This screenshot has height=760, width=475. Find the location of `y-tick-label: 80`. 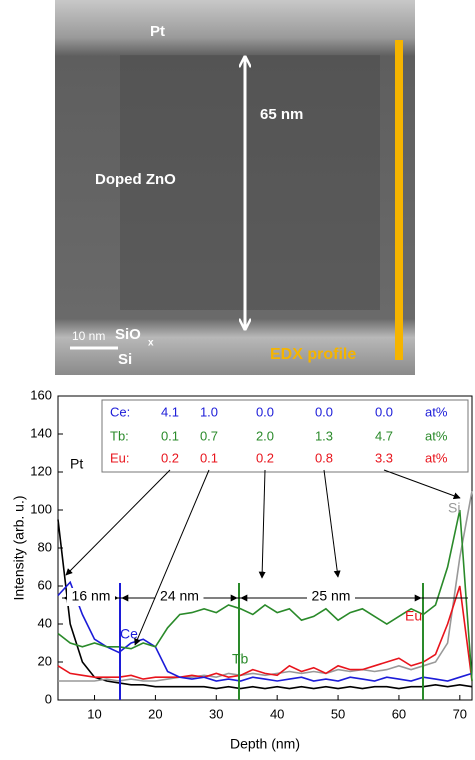

y-tick-label: 80 is located at coordinates (45, 546).